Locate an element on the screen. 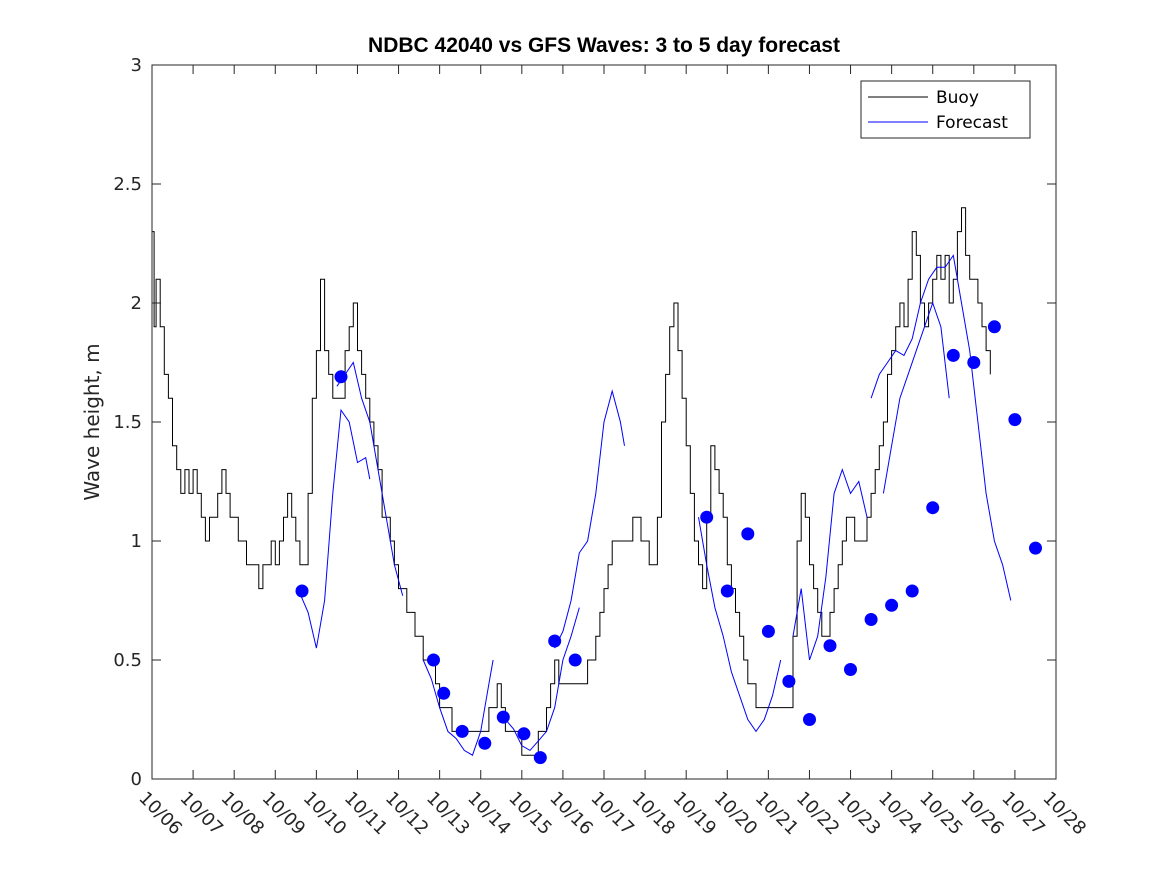 This screenshot has width=1167, height=875. y-tick-label: 1.5 is located at coordinates (127, 422).